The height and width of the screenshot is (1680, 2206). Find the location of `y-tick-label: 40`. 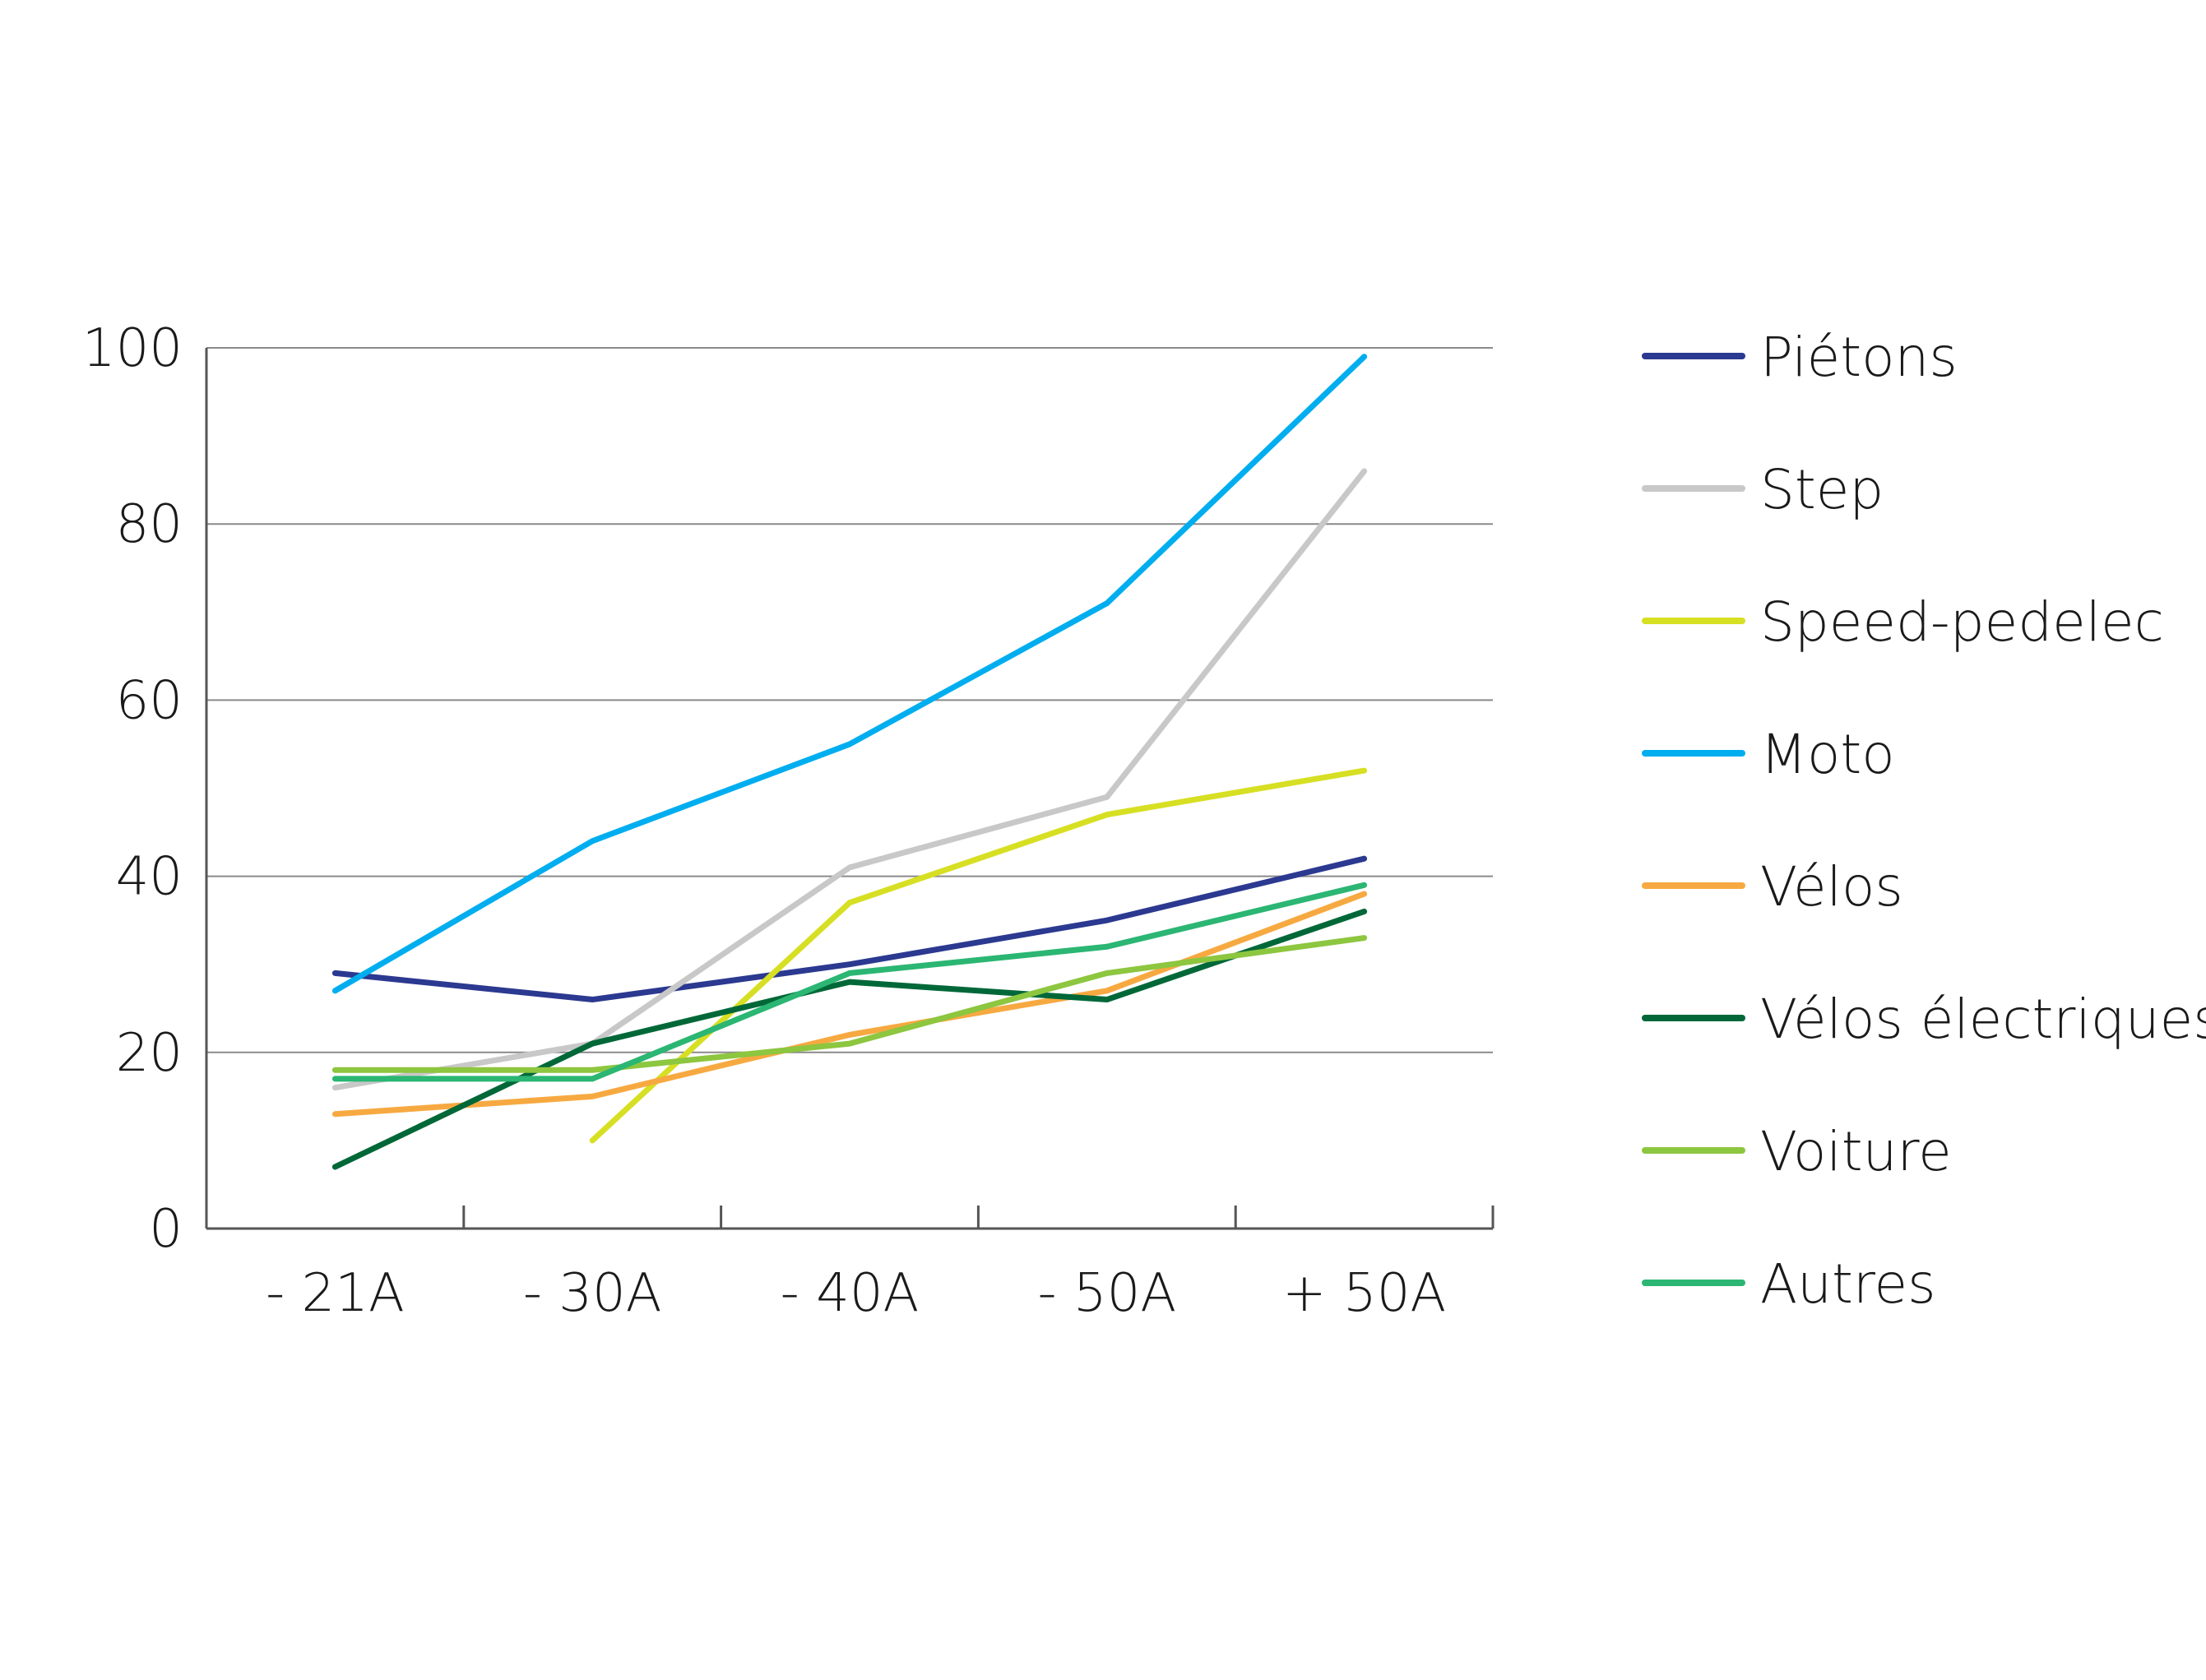

y-tick-label: 40 is located at coordinates (149, 877).